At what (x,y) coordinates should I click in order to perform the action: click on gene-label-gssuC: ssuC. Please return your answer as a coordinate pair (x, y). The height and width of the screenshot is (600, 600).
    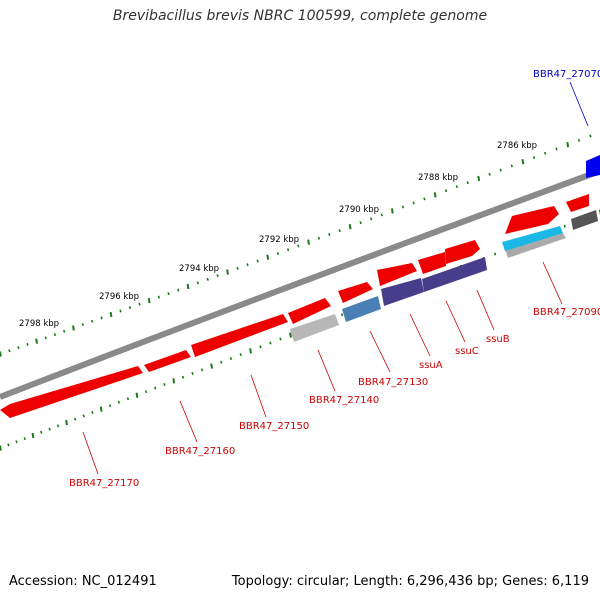
    Looking at the image, I should click on (467, 351).